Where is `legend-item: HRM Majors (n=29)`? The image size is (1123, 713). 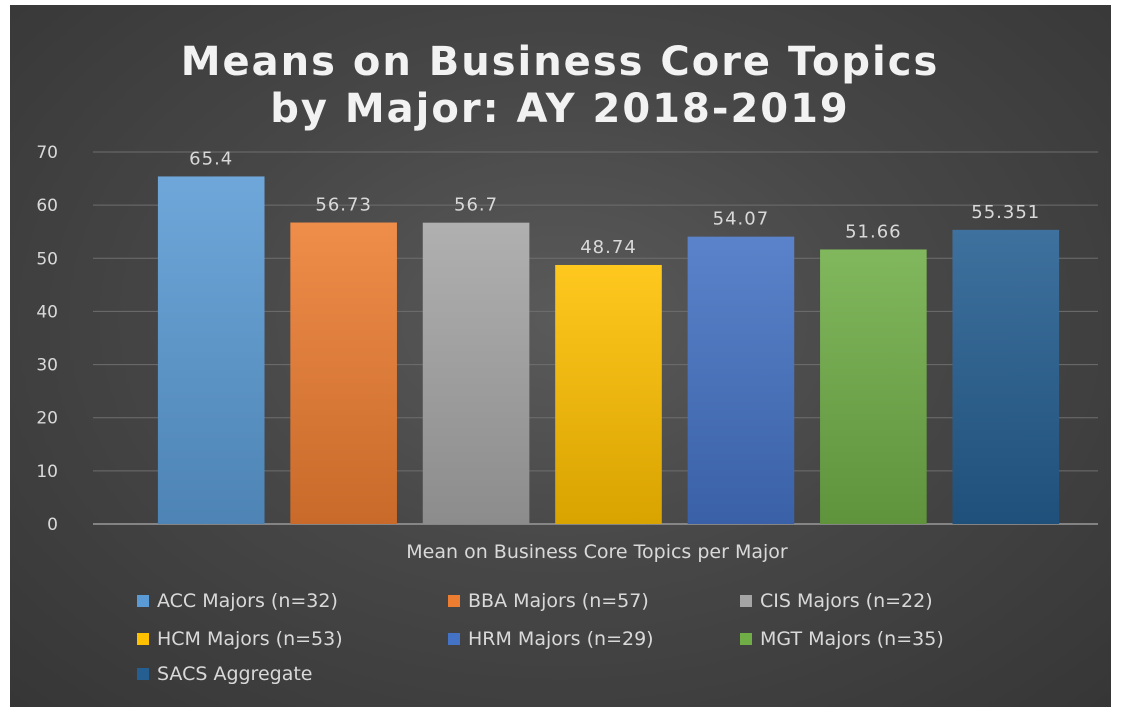
legend-item: HRM Majors (n=29) is located at coordinates (551, 639).